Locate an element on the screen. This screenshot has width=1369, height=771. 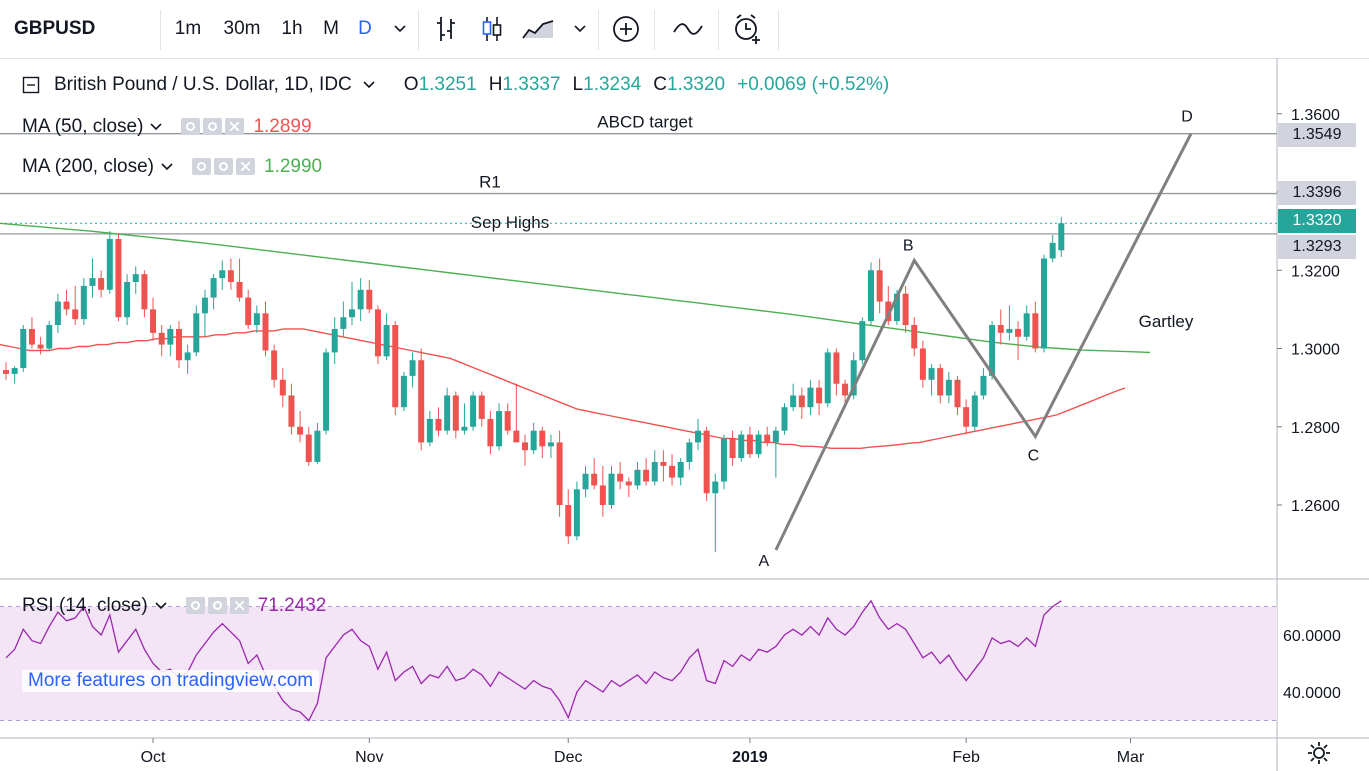
pattern-point-label: B is located at coordinates (908, 245).